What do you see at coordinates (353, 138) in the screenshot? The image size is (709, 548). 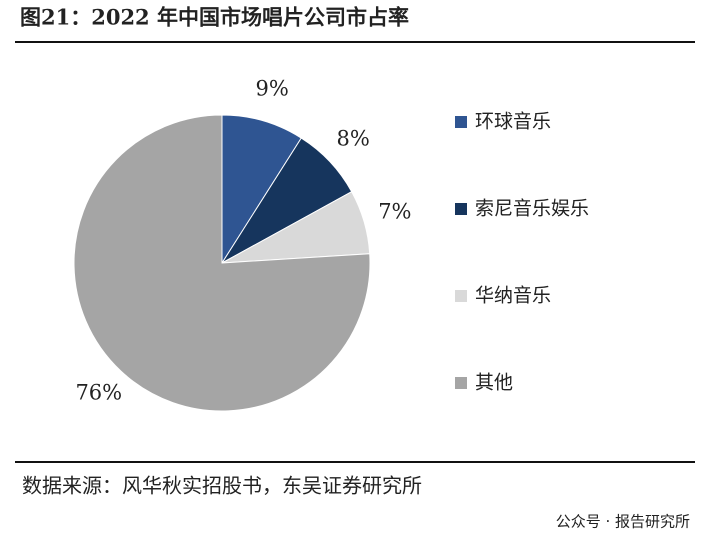 I see `data-label: 8%` at bounding box center [353, 138].